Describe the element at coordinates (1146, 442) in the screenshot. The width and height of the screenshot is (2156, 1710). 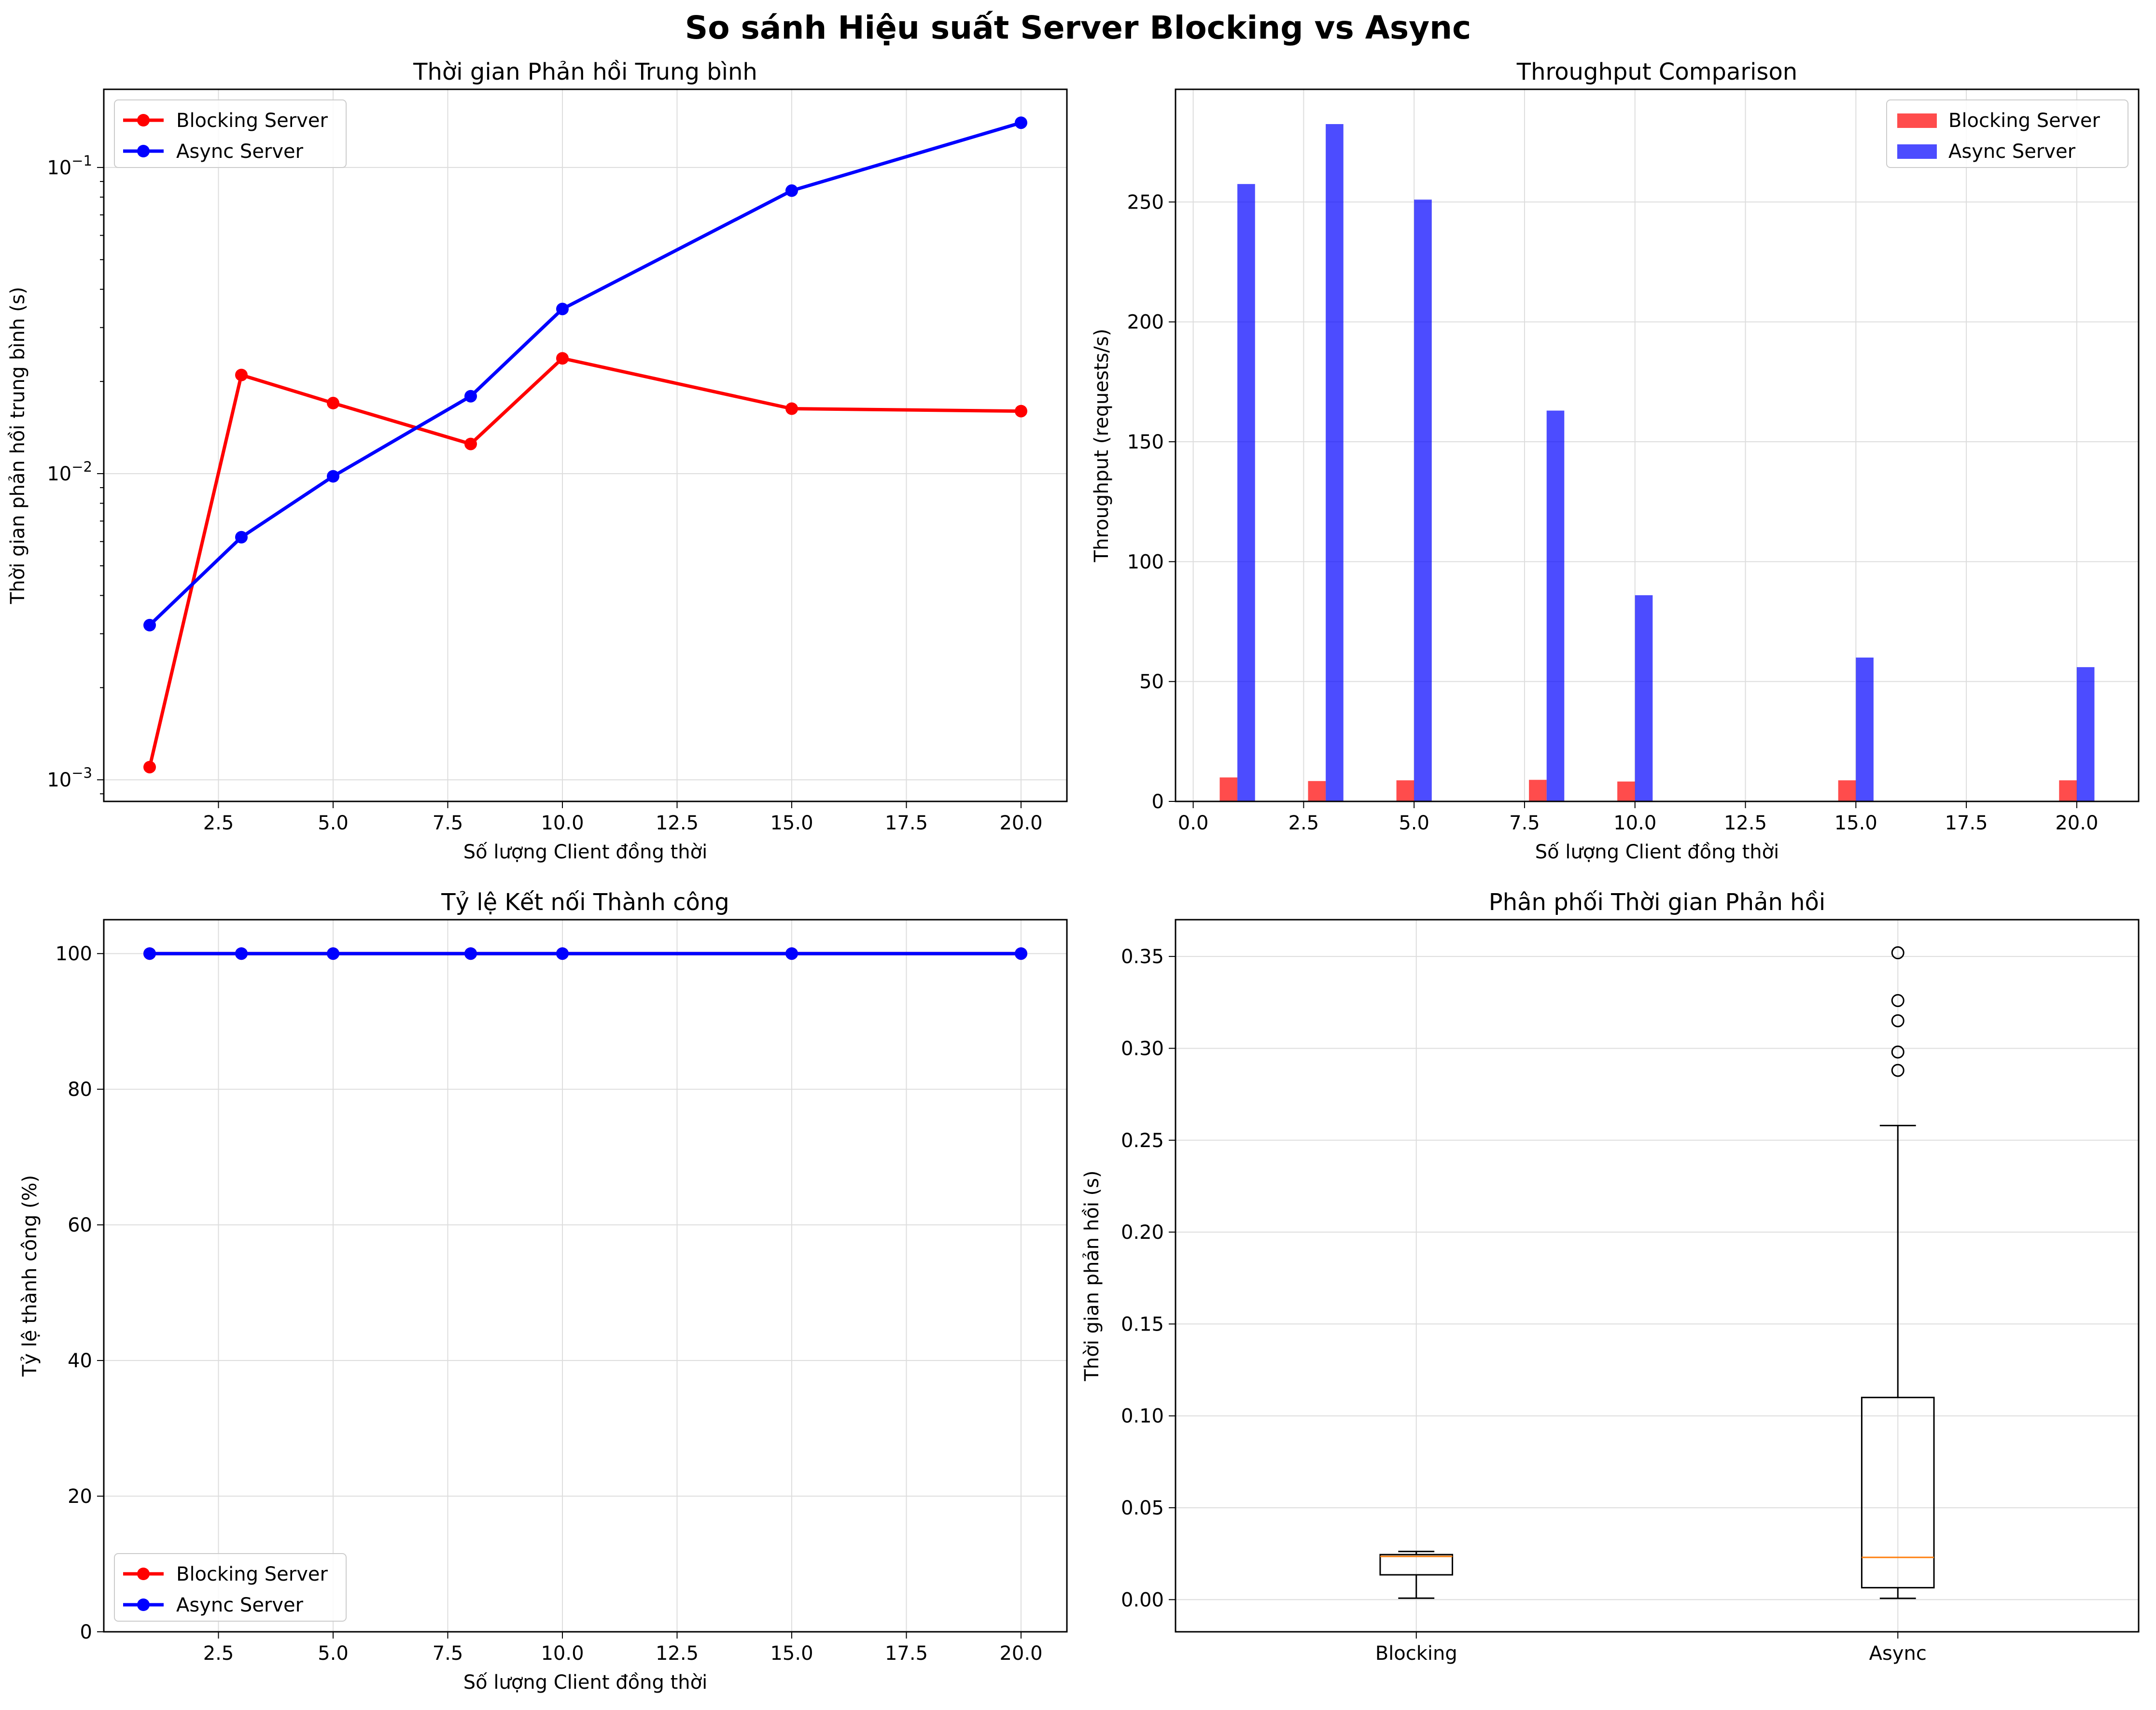
I see `y-tick-label: 150` at that location.